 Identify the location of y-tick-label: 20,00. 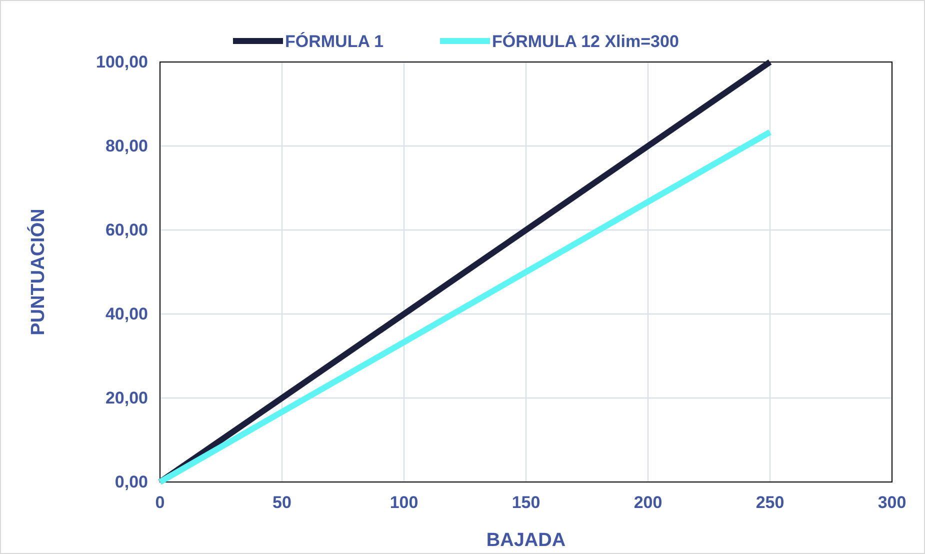
(126, 398).